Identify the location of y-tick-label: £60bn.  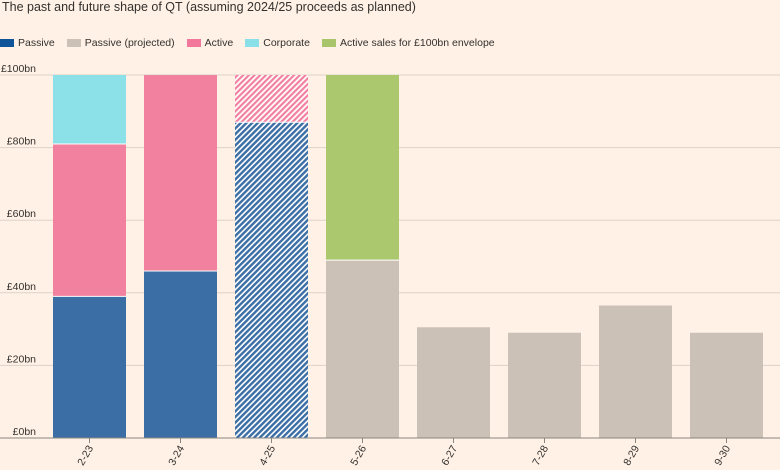
(21, 214).